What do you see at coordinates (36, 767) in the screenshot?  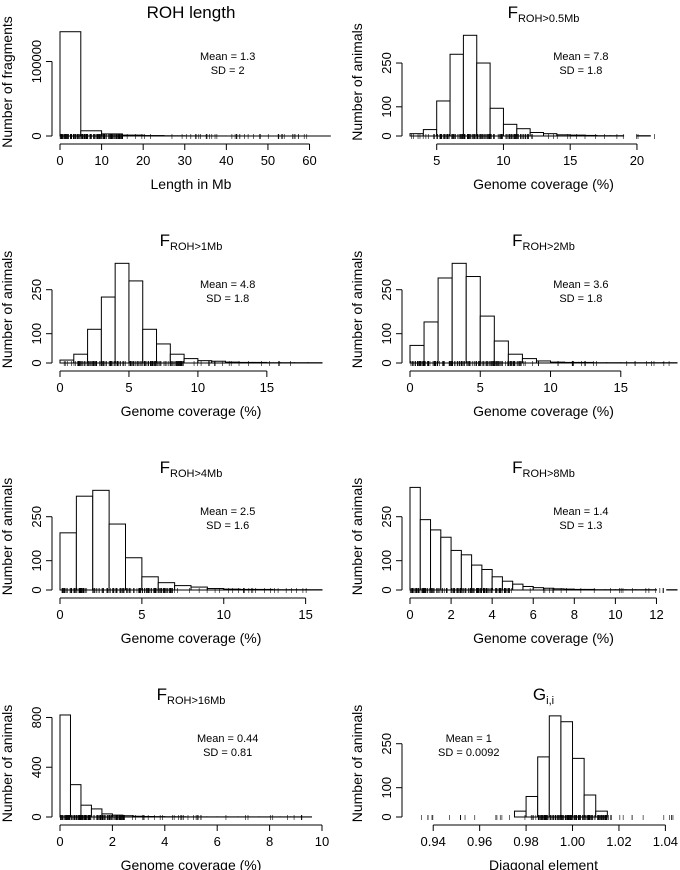 I see `y-tick-label: 400` at bounding box center [36, 767].